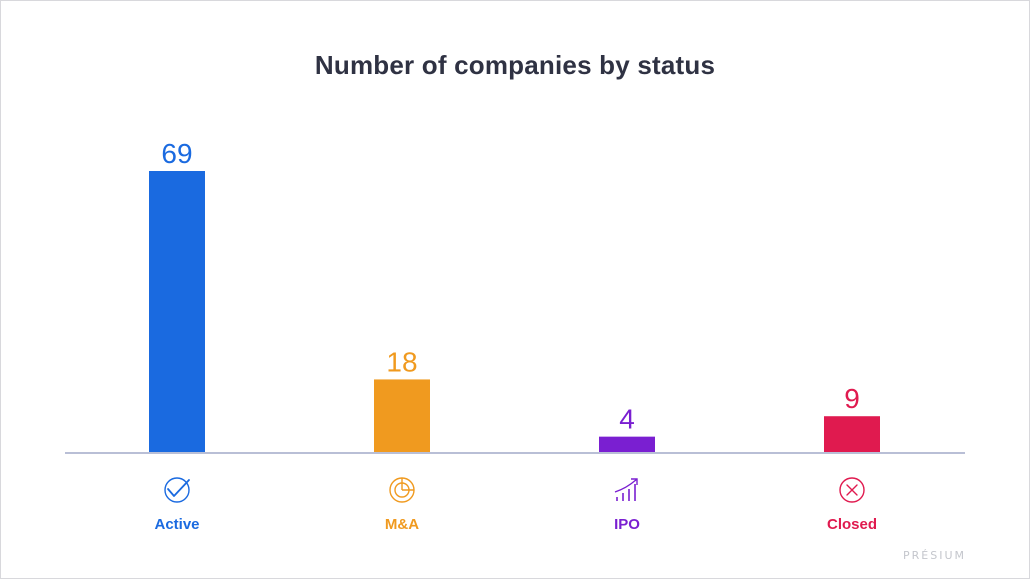 Image resolution: width=1030 pixels, height=579 pixels. What do you see at coordinates (514, 490) in the screenshot?
I see `category-icons` at bounding box center [514, 490].